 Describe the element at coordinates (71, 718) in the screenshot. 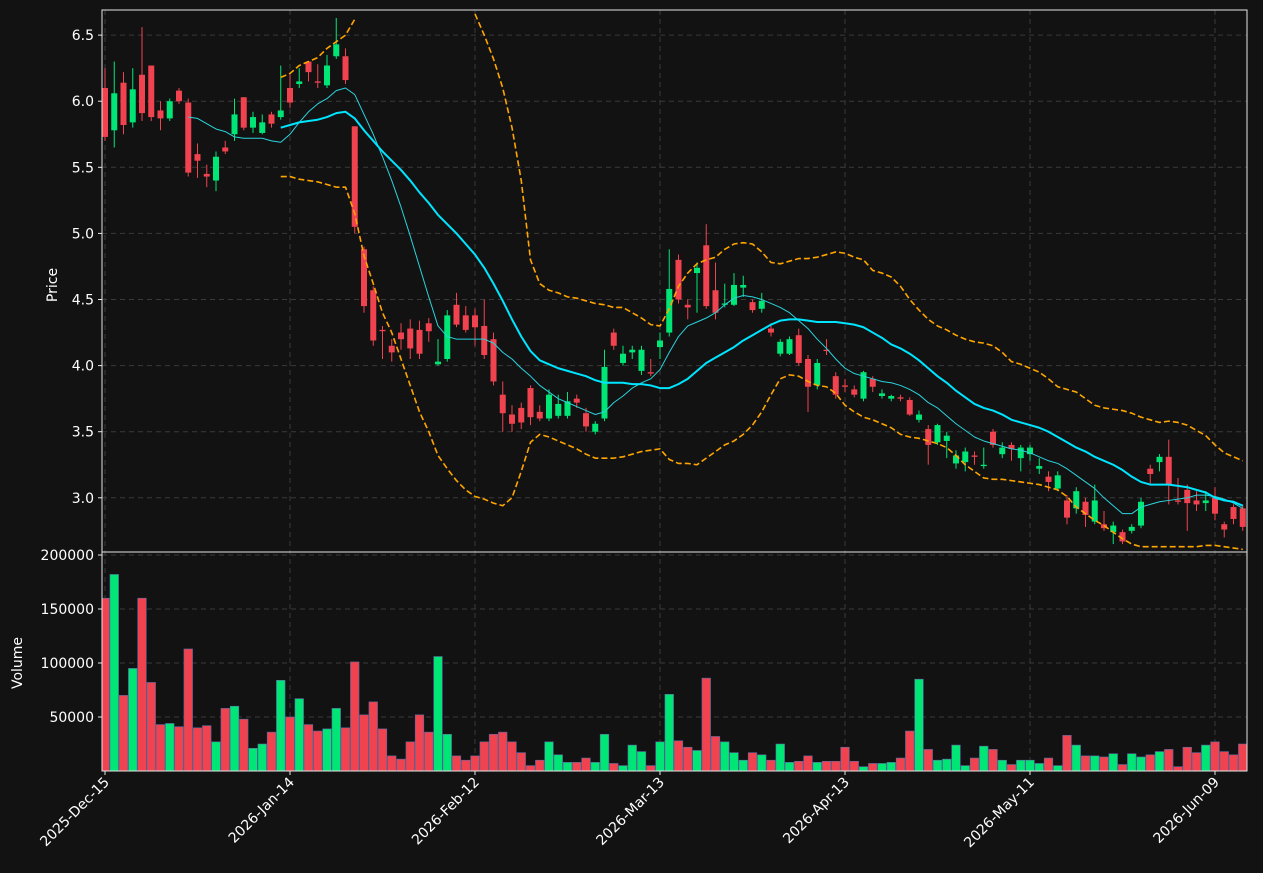

I see `y-tick-label: 50000` at that location.